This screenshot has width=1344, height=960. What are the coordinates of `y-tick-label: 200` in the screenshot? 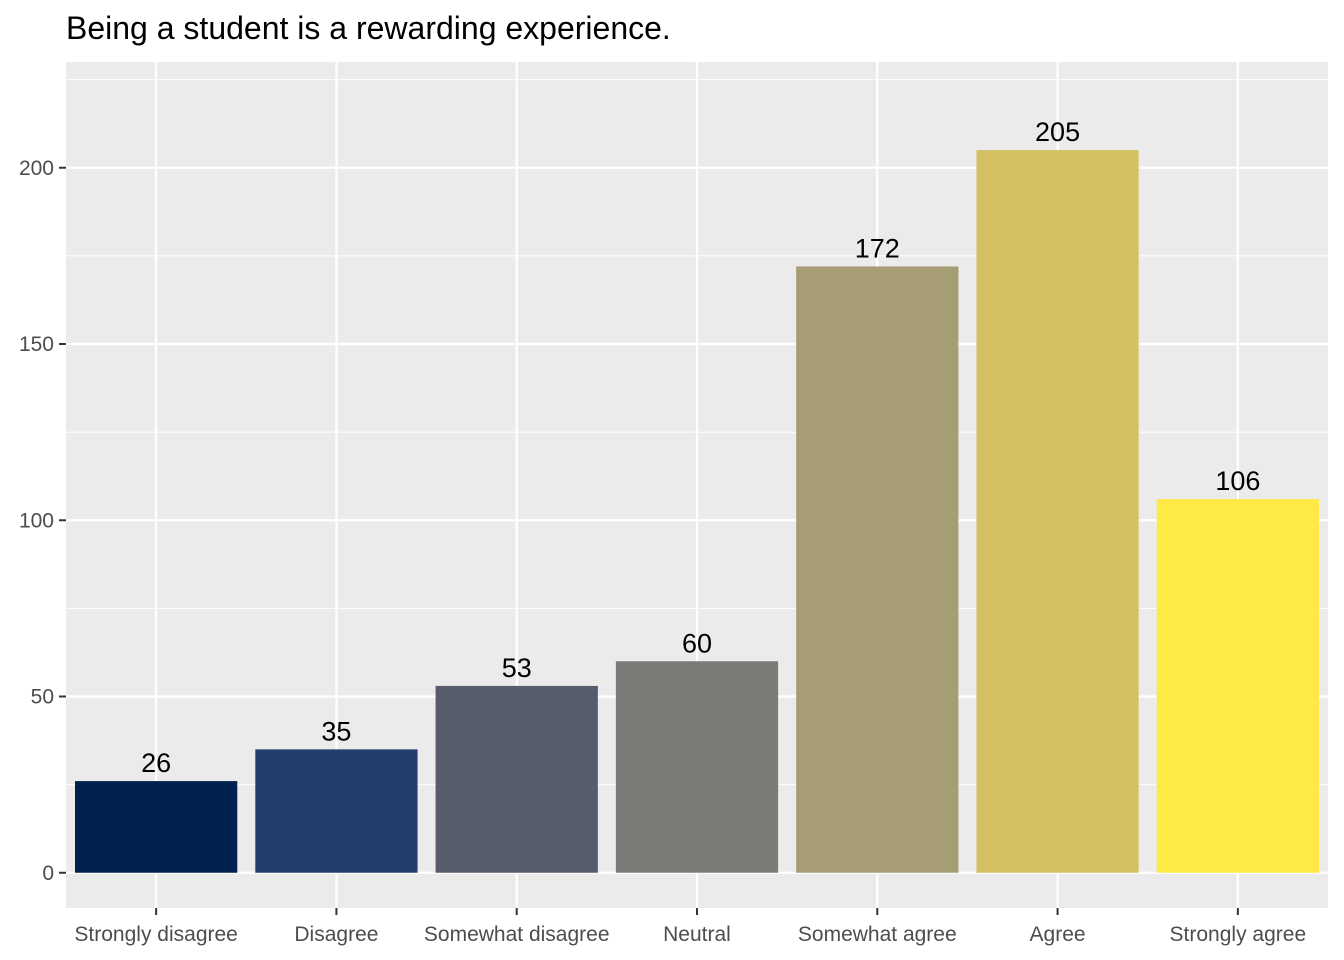 It's located at (36, 168).